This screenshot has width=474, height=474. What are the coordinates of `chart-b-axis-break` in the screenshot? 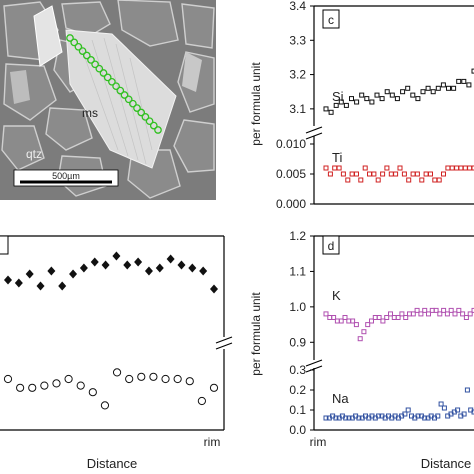 It's located at (224, 346).